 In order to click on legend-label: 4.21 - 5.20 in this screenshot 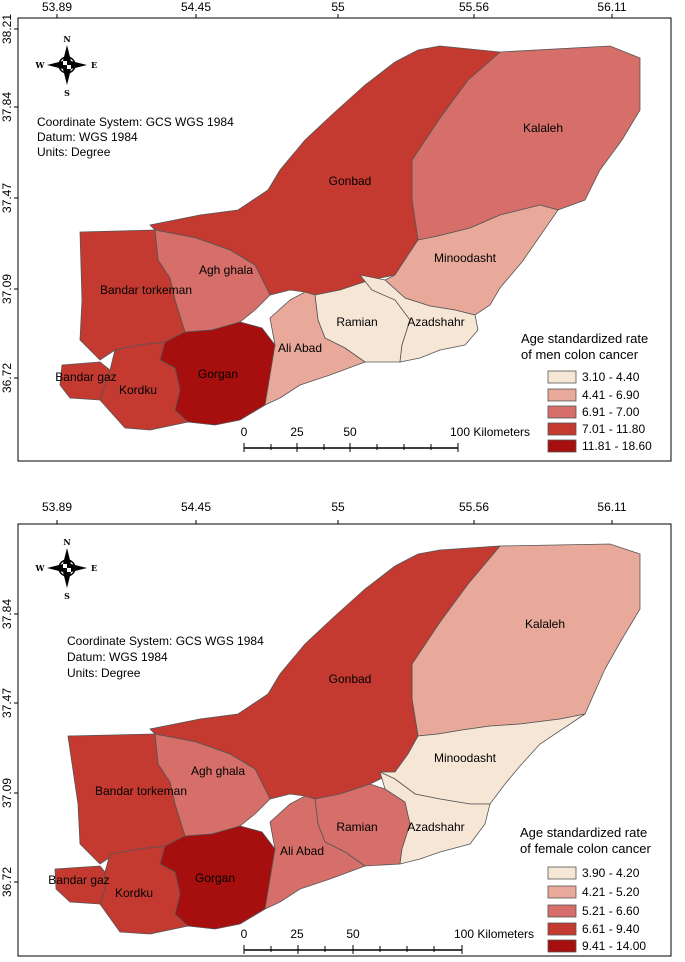, I will do `click(611, 892)`.